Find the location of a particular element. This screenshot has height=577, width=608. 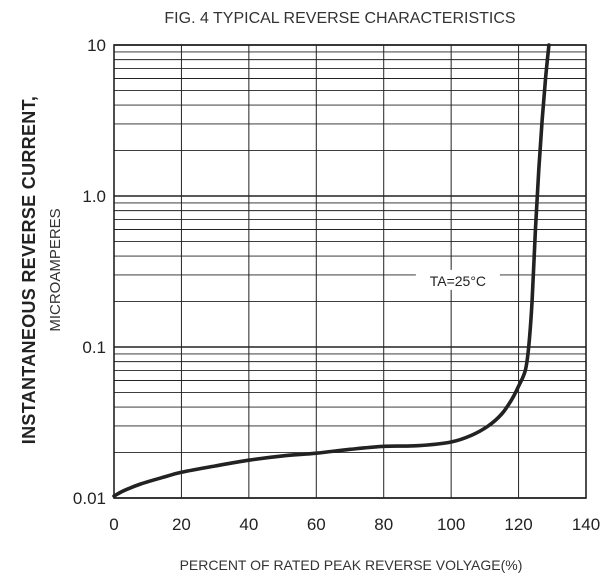

x-tick-label: 0 is located at coordinates (113, 524).